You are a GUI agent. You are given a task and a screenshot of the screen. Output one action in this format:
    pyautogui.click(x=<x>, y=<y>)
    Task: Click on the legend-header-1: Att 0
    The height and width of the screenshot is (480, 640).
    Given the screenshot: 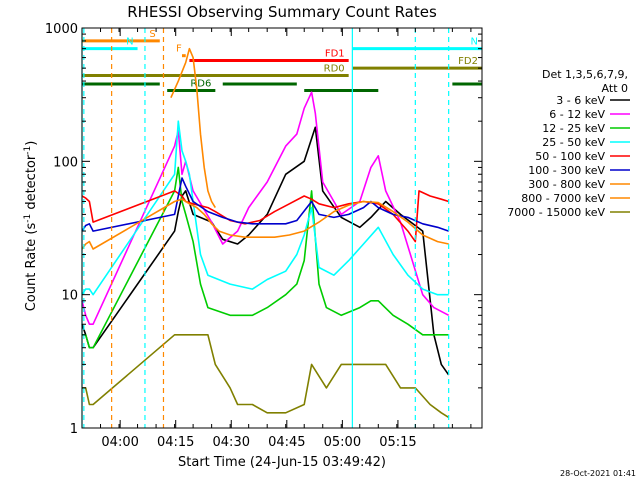 What is the action you would take?
    pyautogui.click(x=615, y=88)
    